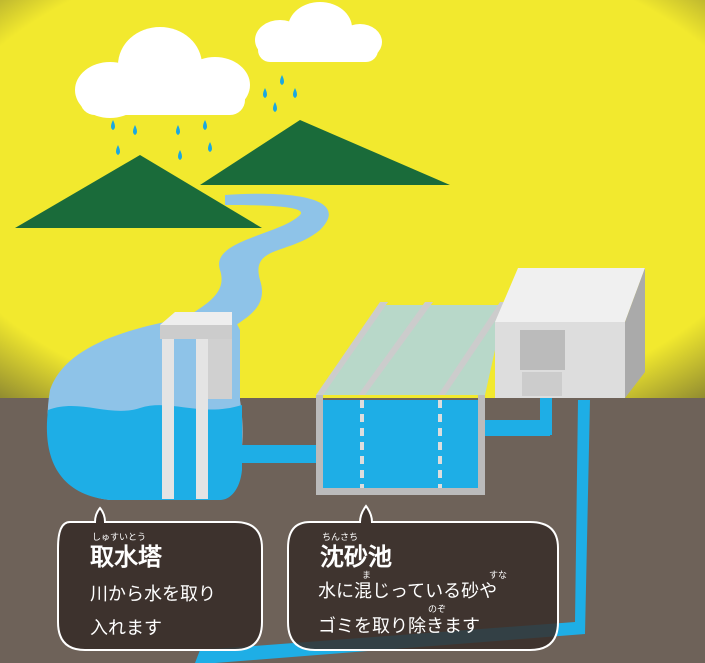  I want to click on furigana: ま, so click(366, 575).